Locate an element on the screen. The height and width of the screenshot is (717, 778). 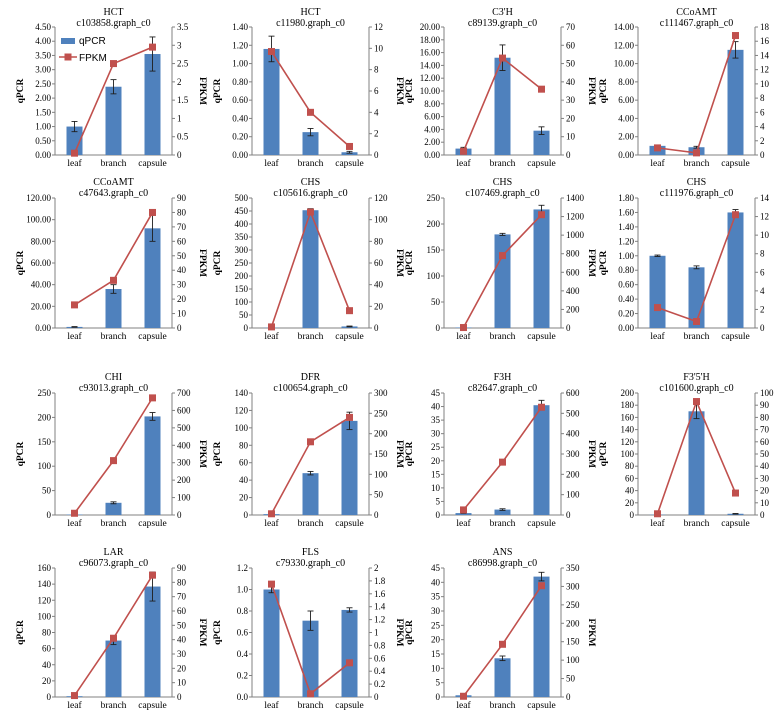
y-tick-label: 250 is located at coordinates (434, 198).